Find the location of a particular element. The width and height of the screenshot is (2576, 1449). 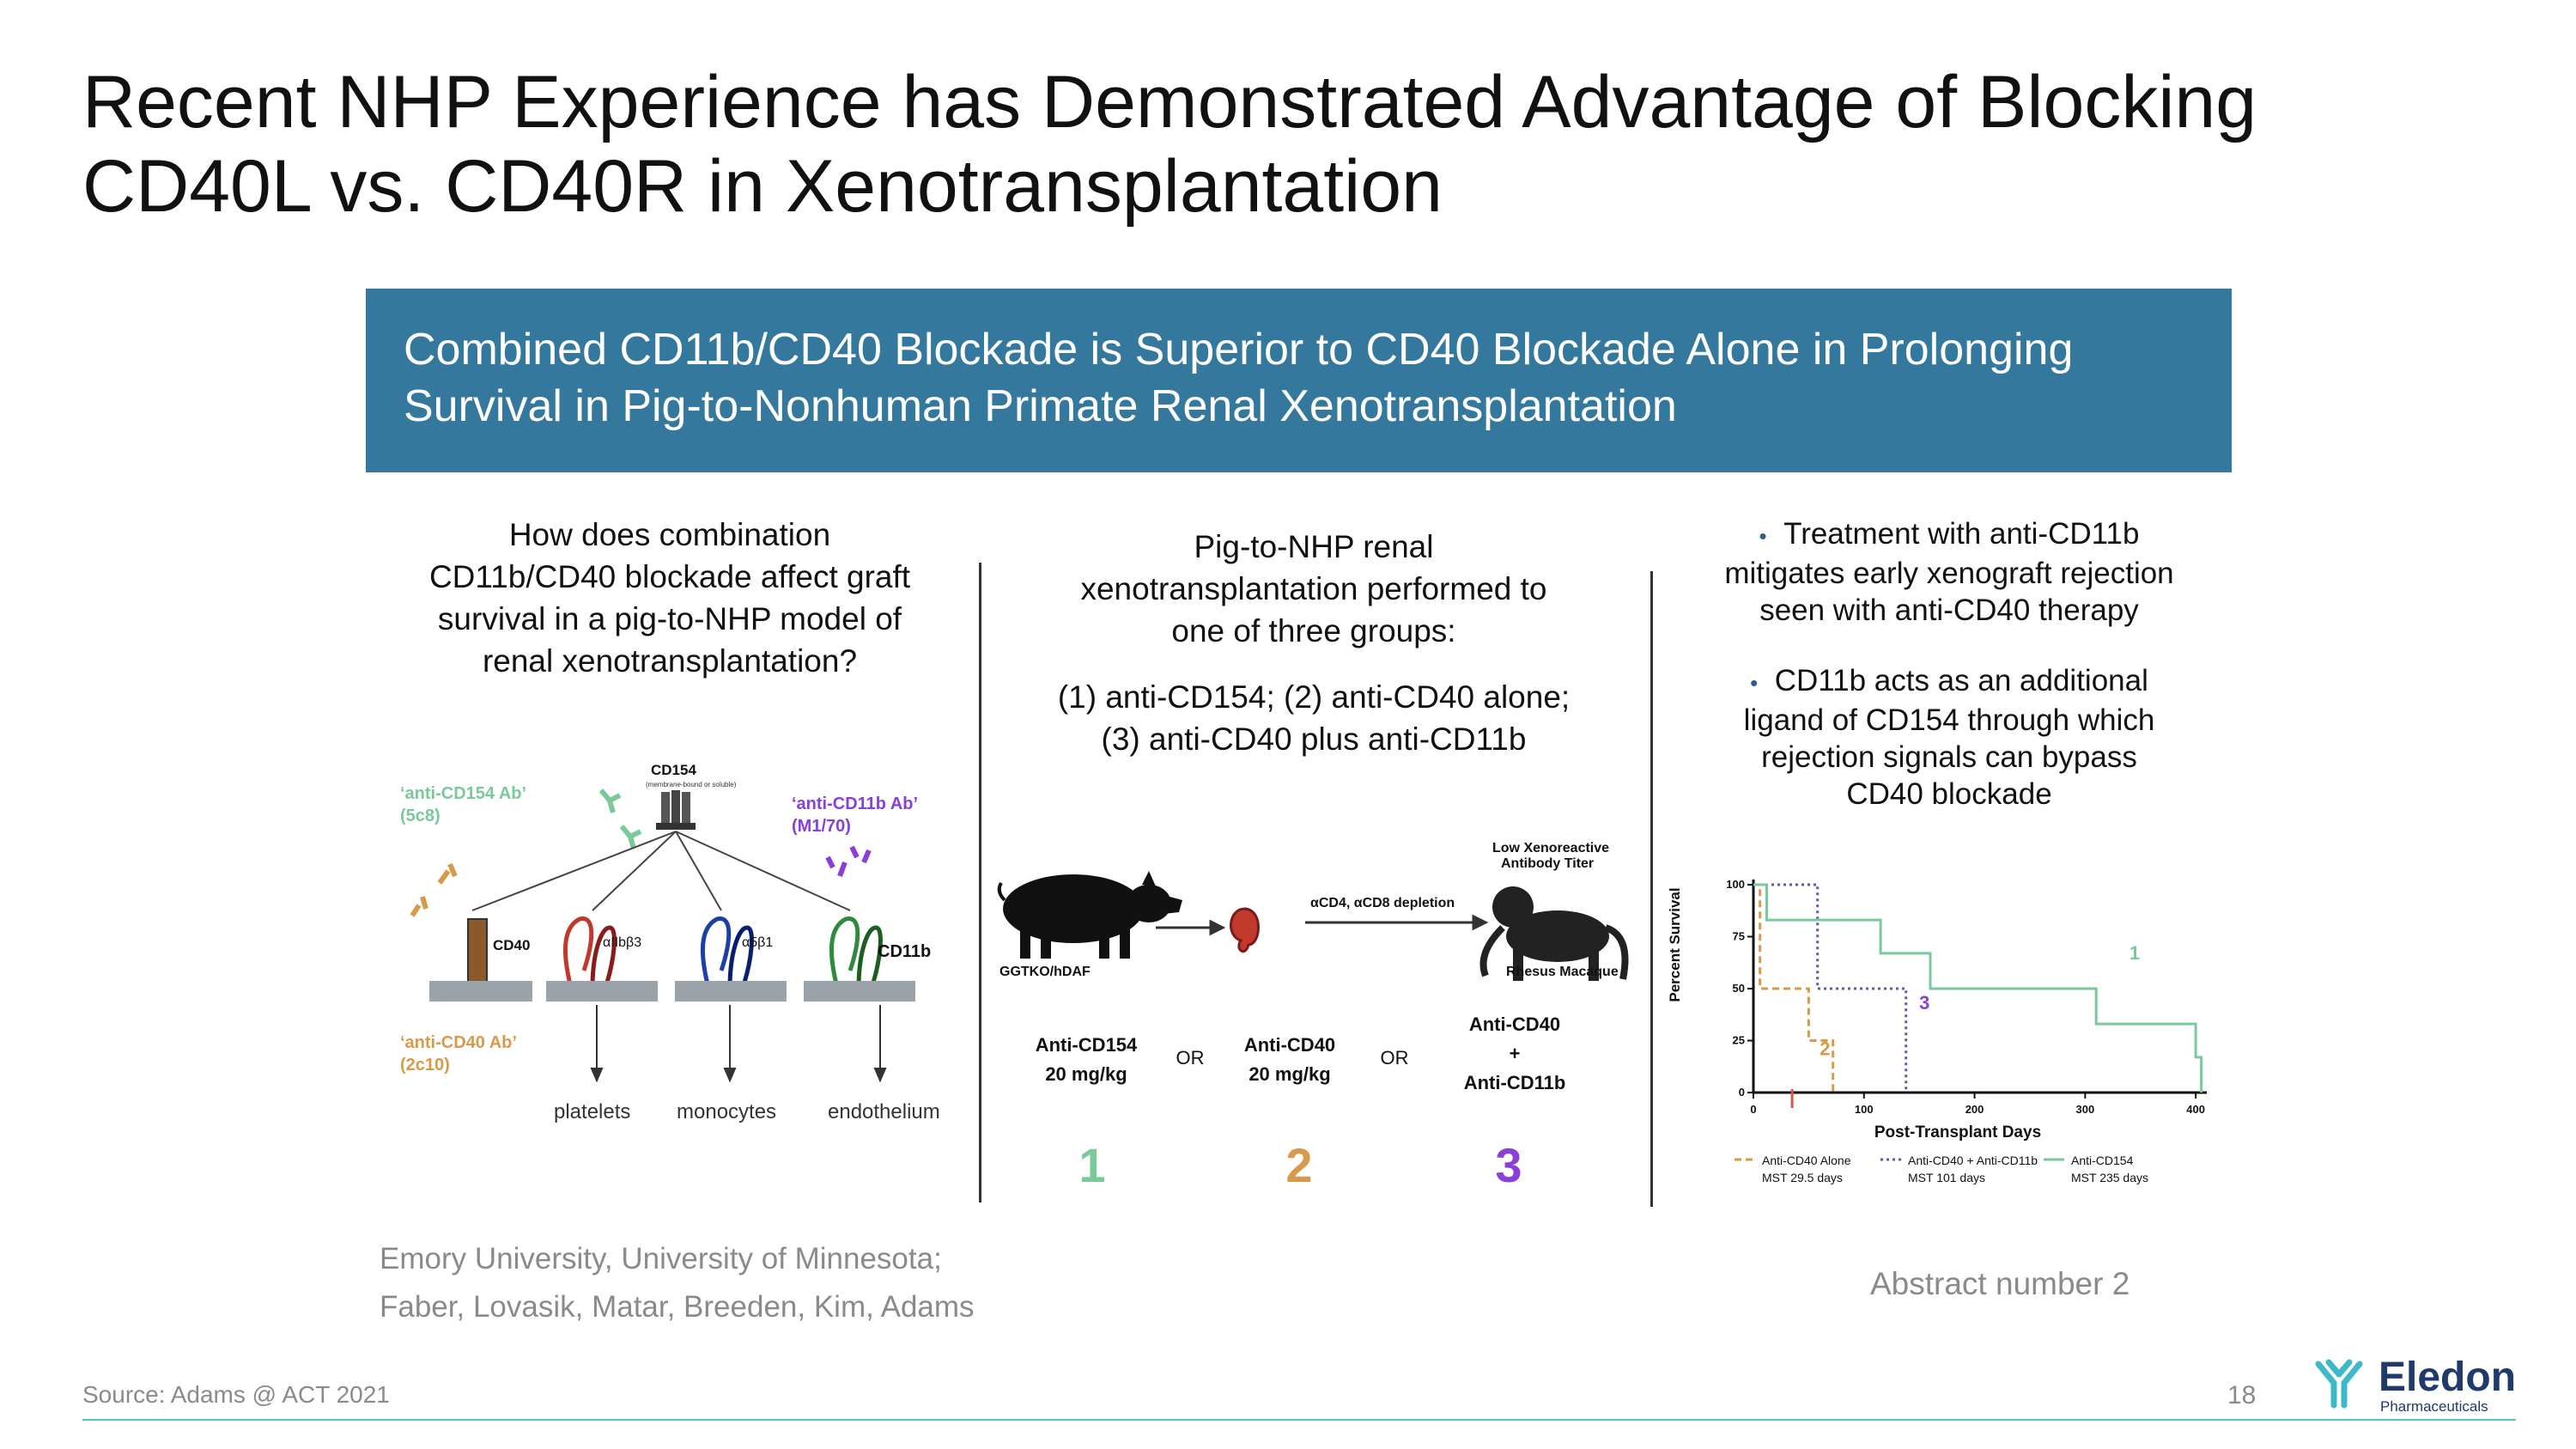

bullet-2-line-3: rejection signals can bypass is located at coordinates (1949, 757).